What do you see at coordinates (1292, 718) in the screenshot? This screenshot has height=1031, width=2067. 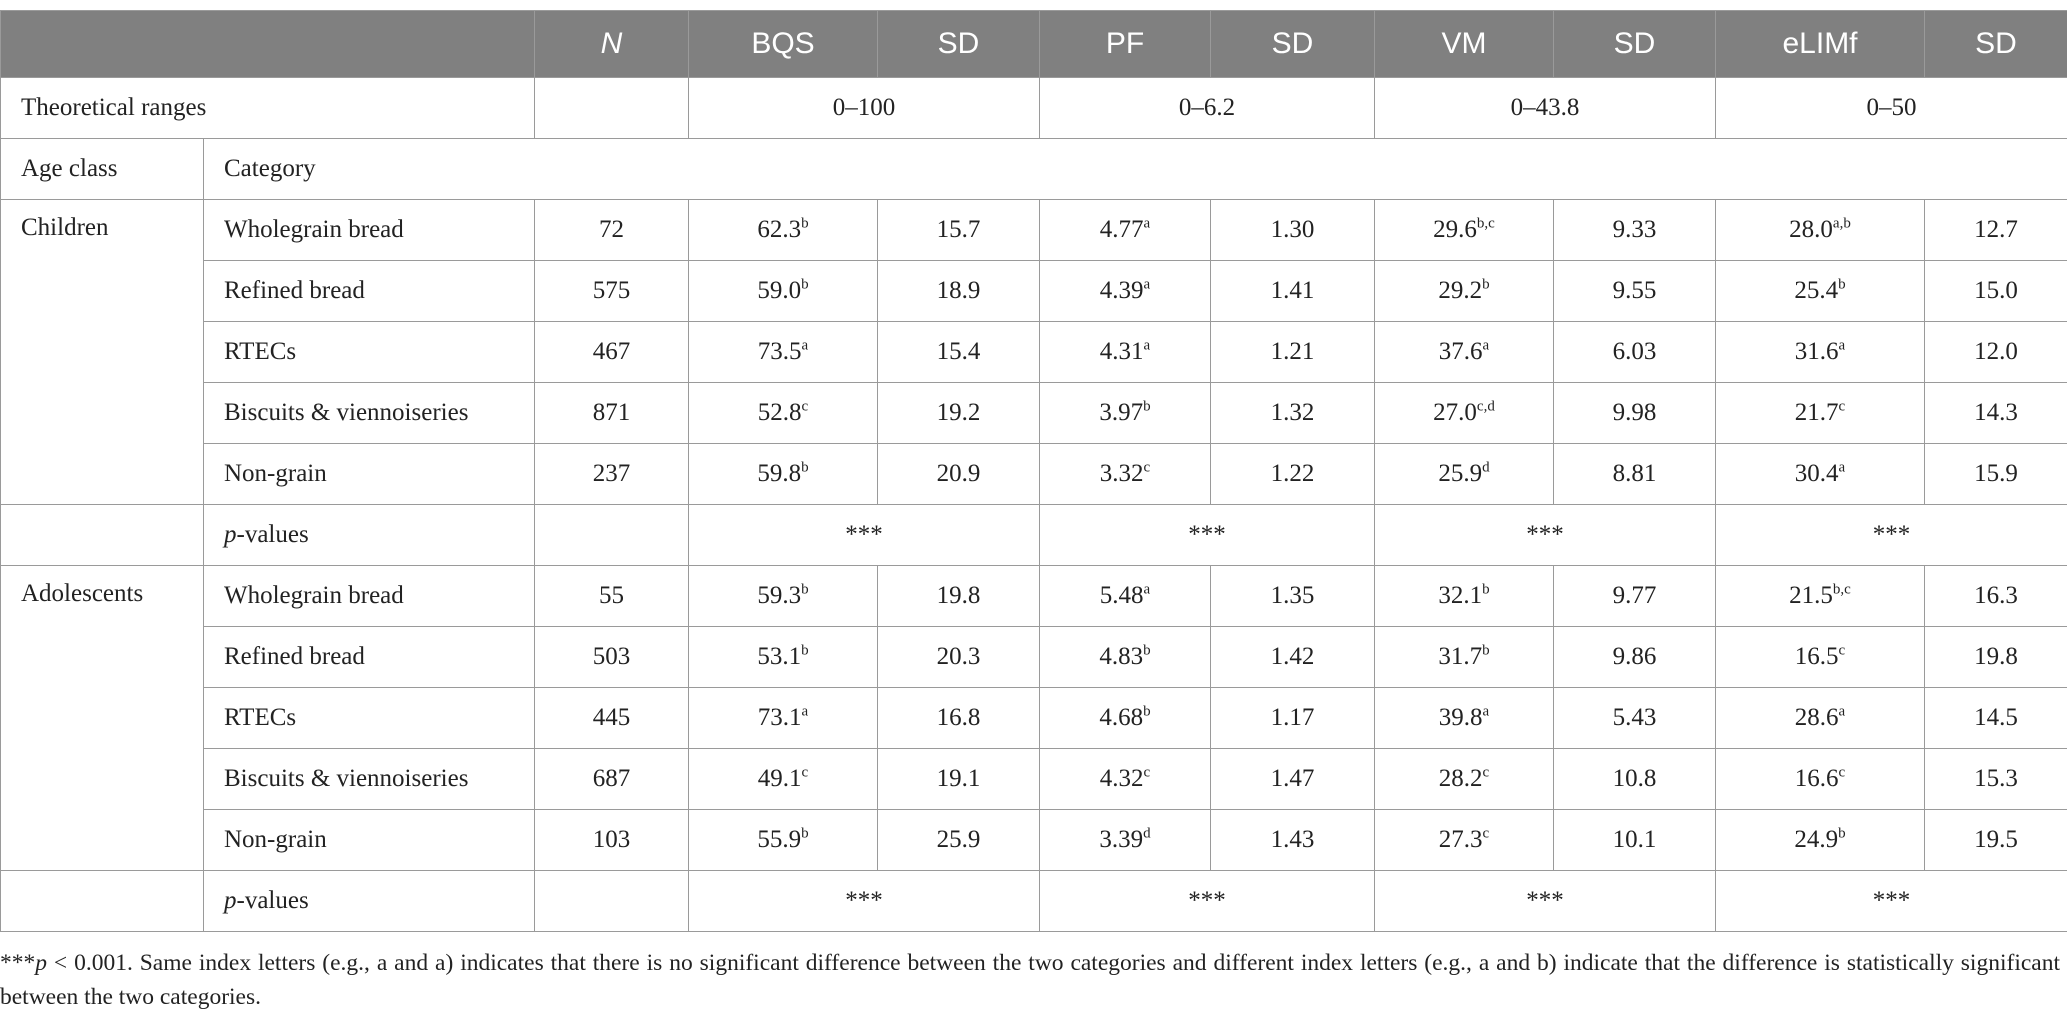 I see `value-cell: 1.17` at bounding box center [1292, 718].